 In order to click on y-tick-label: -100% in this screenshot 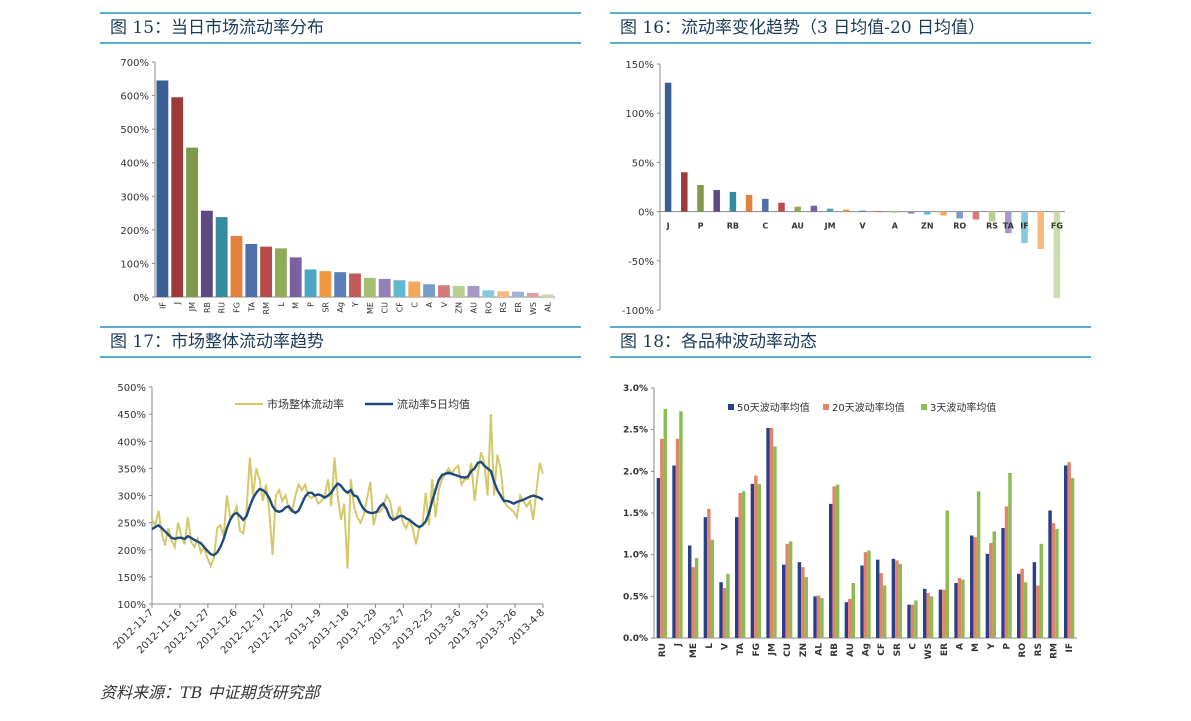, I will do `click(638, 311)`.